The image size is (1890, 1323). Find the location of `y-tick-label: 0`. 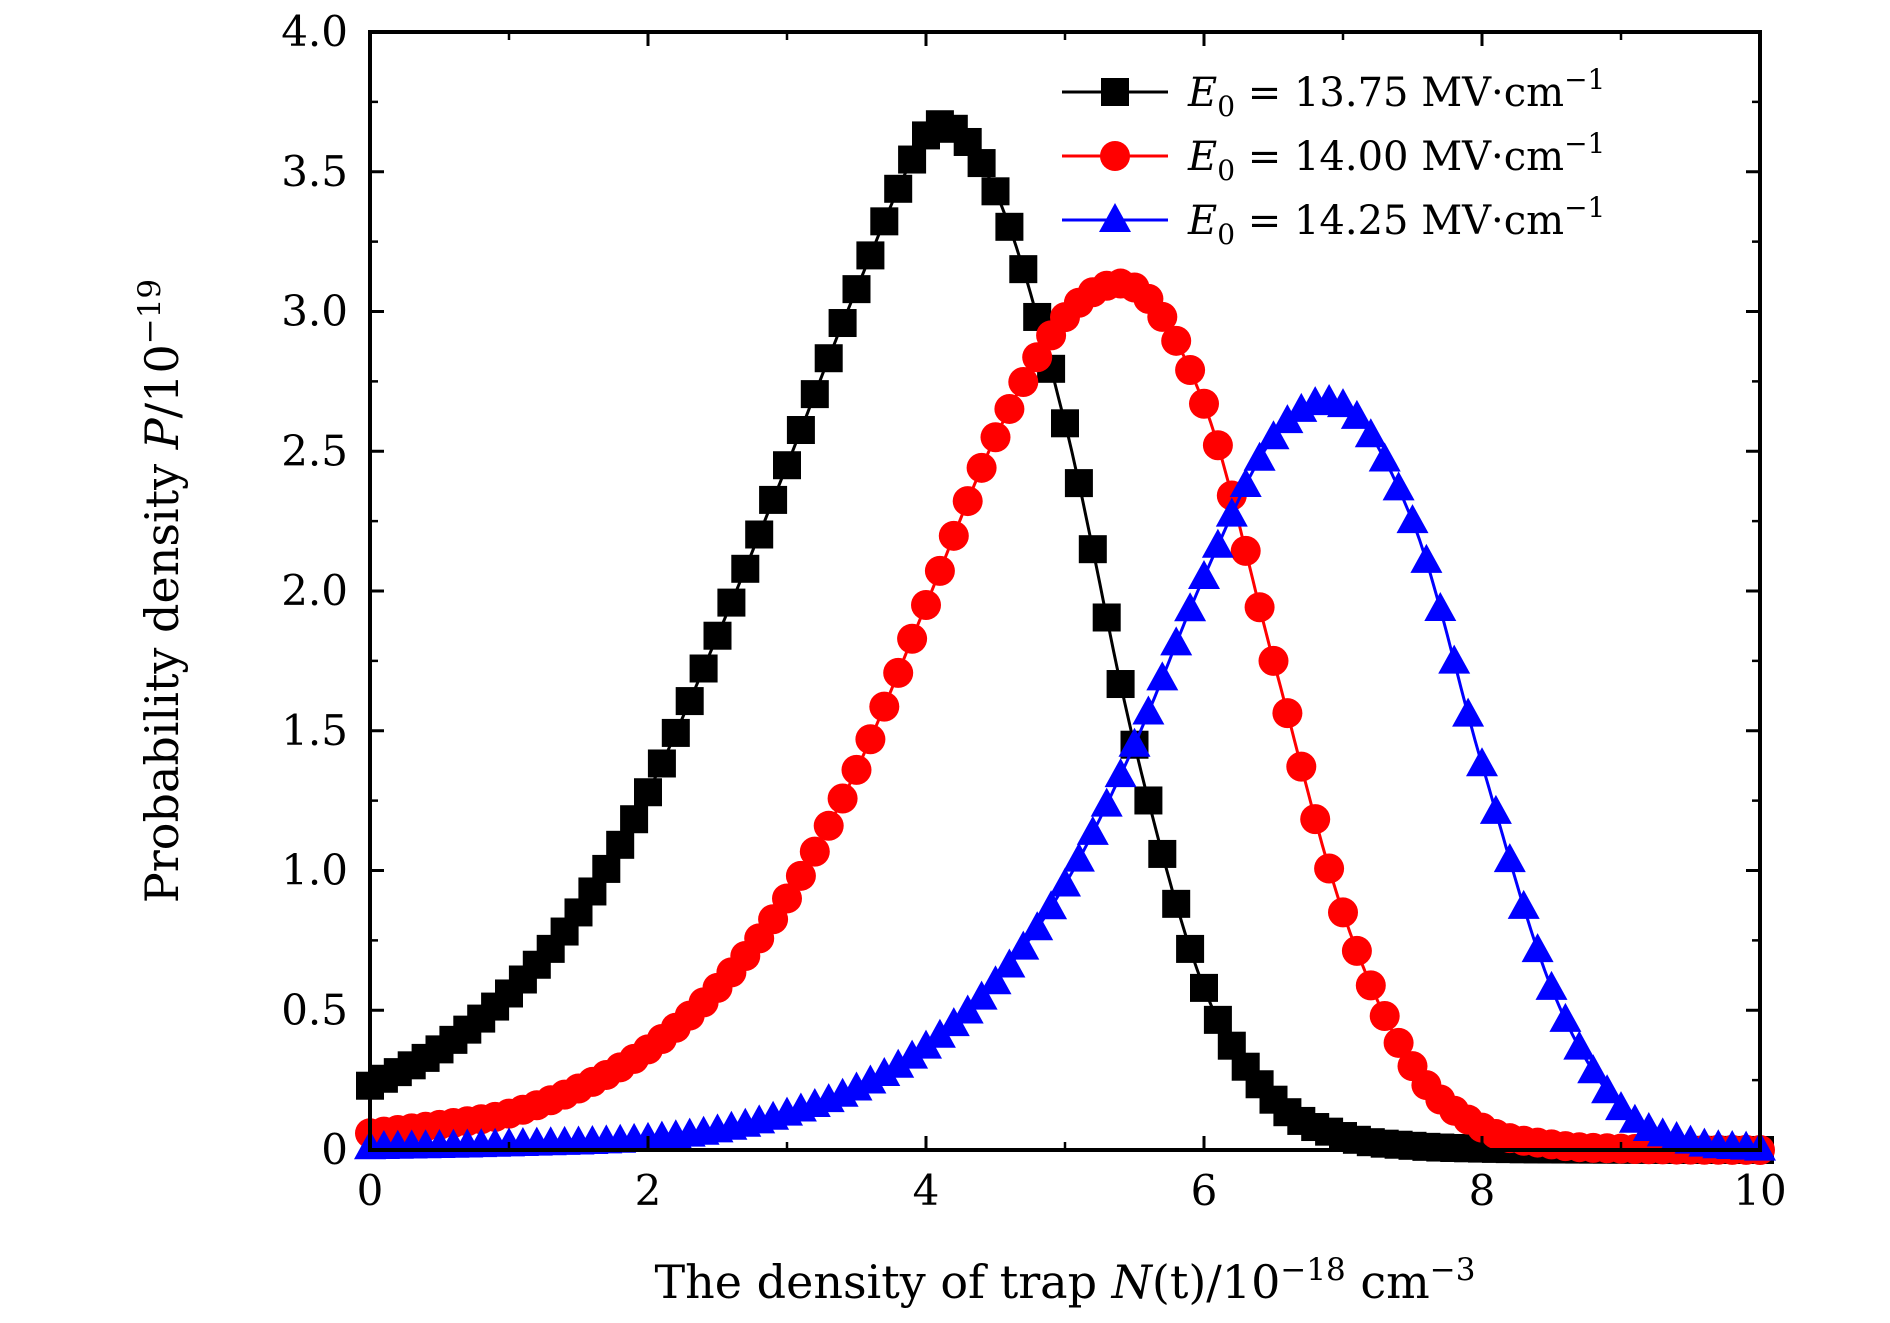

y-tick-label: 0 is located at coordinates (334, 1149).